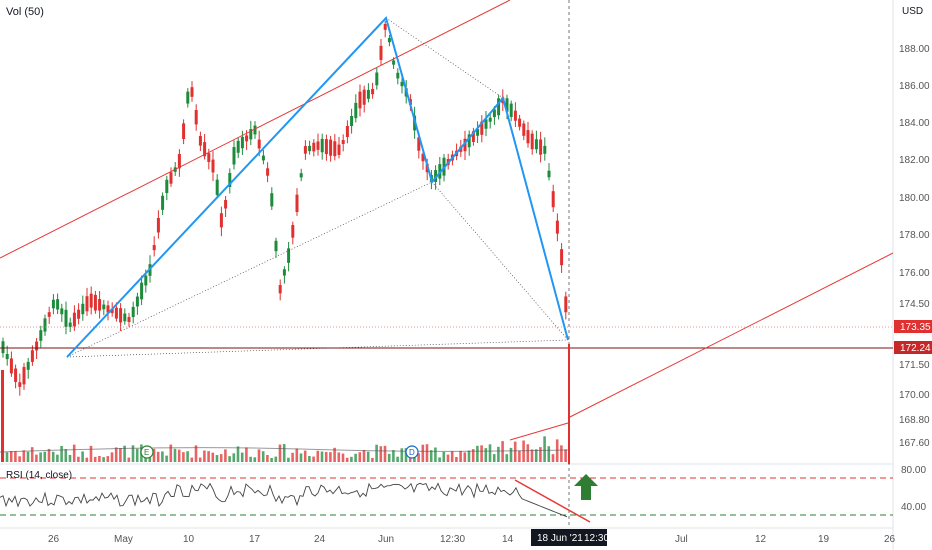 The width and height of the screenshot is (932, 550). What do you see at coordinates (586, 487) in the screenshot?
I see `arrow-up-icon` at bounding box center [586, 487].